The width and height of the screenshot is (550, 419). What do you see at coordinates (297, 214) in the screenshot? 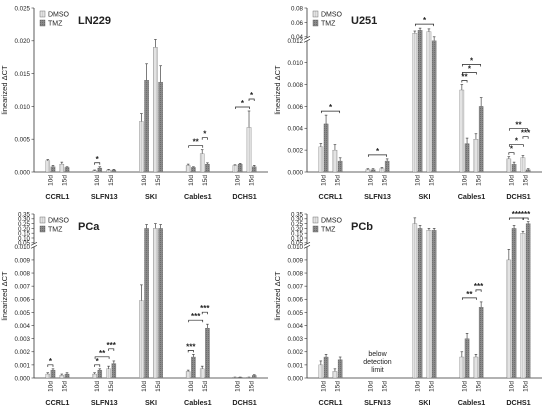
I see `y-tick-label: 0.35` at bounding box center [297, 214].